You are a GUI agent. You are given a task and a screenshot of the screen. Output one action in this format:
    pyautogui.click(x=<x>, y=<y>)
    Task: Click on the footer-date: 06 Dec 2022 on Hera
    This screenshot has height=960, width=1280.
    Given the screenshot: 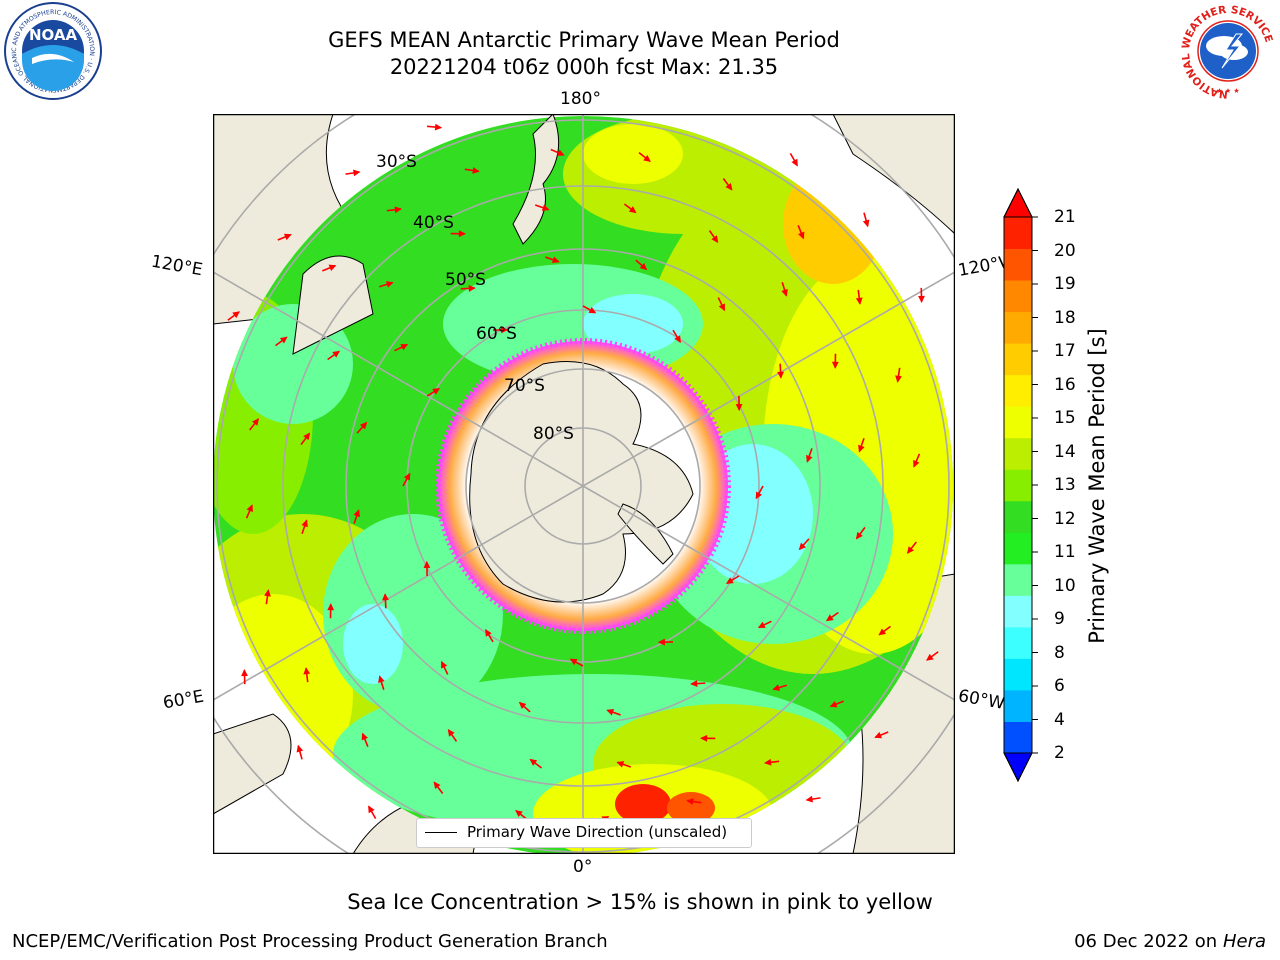 What is the action you would take?
    pyautogui.click(x=1170, y=941)
    